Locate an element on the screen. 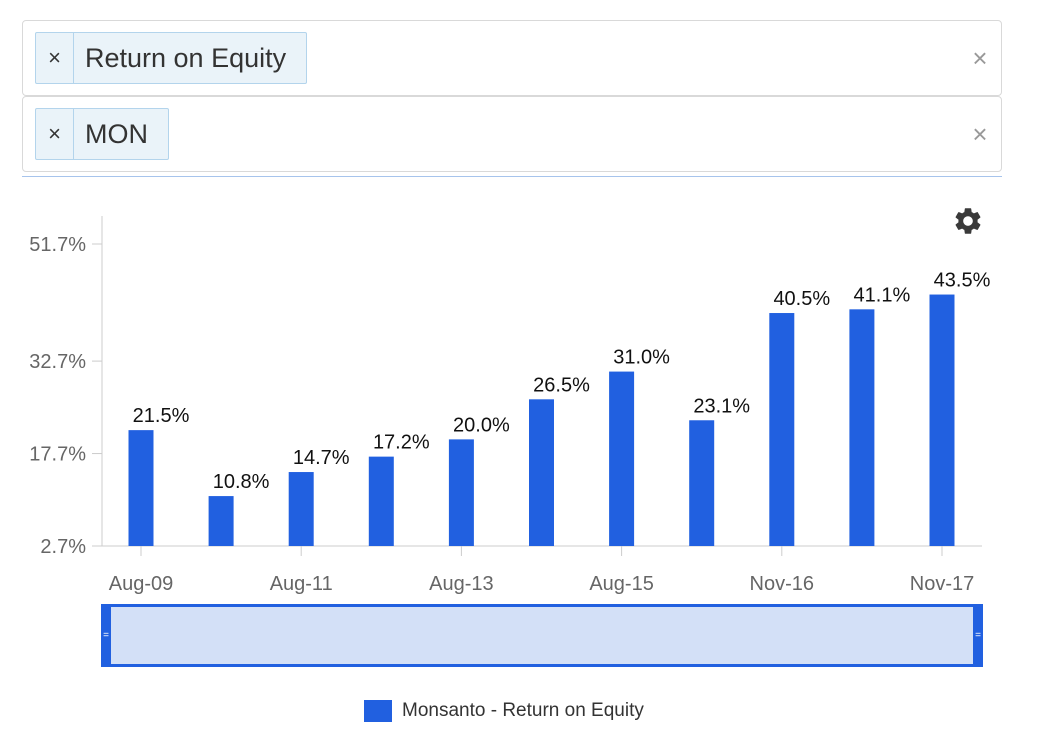  metric-filter: × Return on Equity × is located at coordinates (512, 58).